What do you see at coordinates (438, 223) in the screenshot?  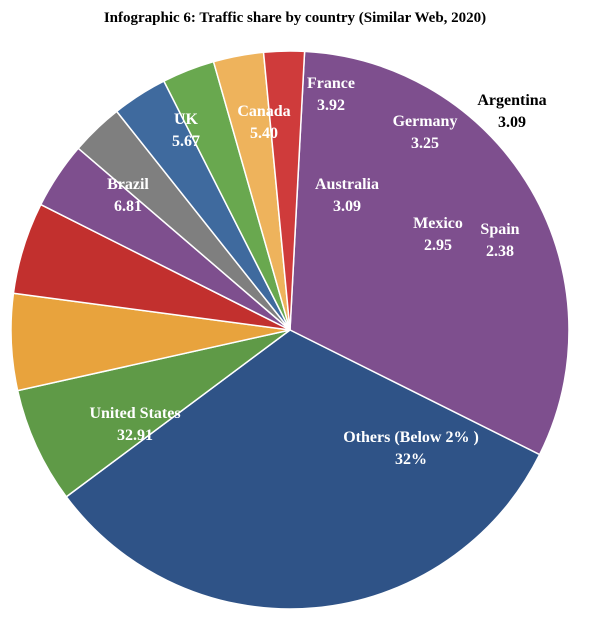 I see `slice-label-name: Mexico` at bounding box center [438, 223].